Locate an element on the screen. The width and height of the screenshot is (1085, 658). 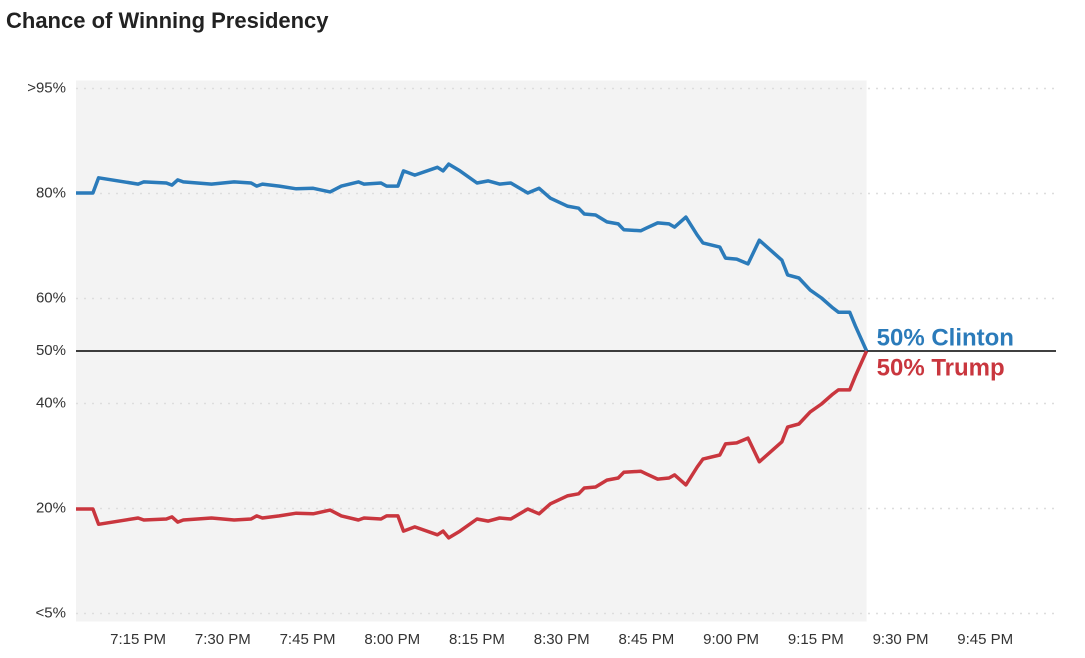
x-tick-label: 7:45 PM is located at coordinates (308, 639).